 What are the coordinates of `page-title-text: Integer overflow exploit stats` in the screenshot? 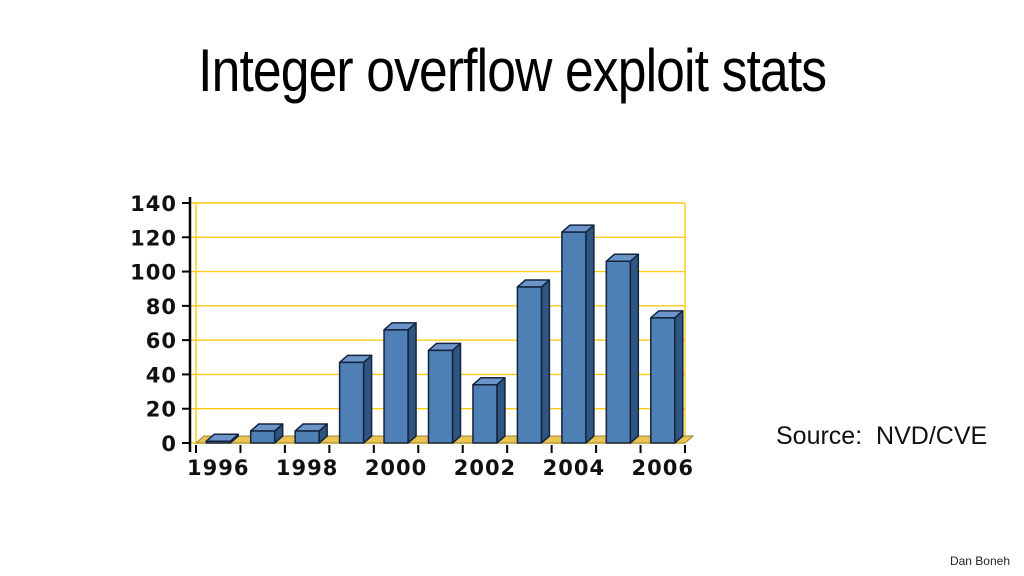 It's located at (512, 70).